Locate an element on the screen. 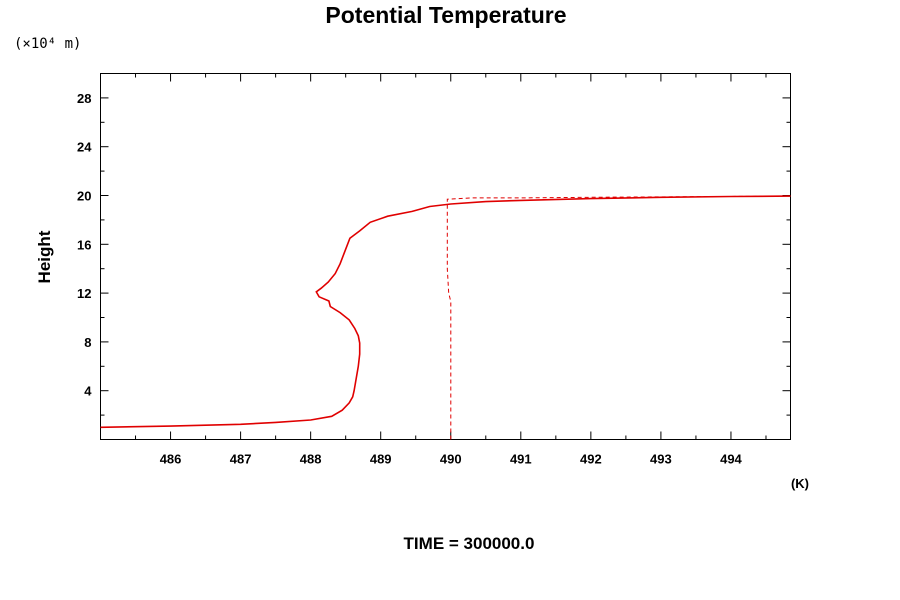 The image size is (900, 600). y-axis-unit: (×10⁴ m) is located at coordinates (47, 44).